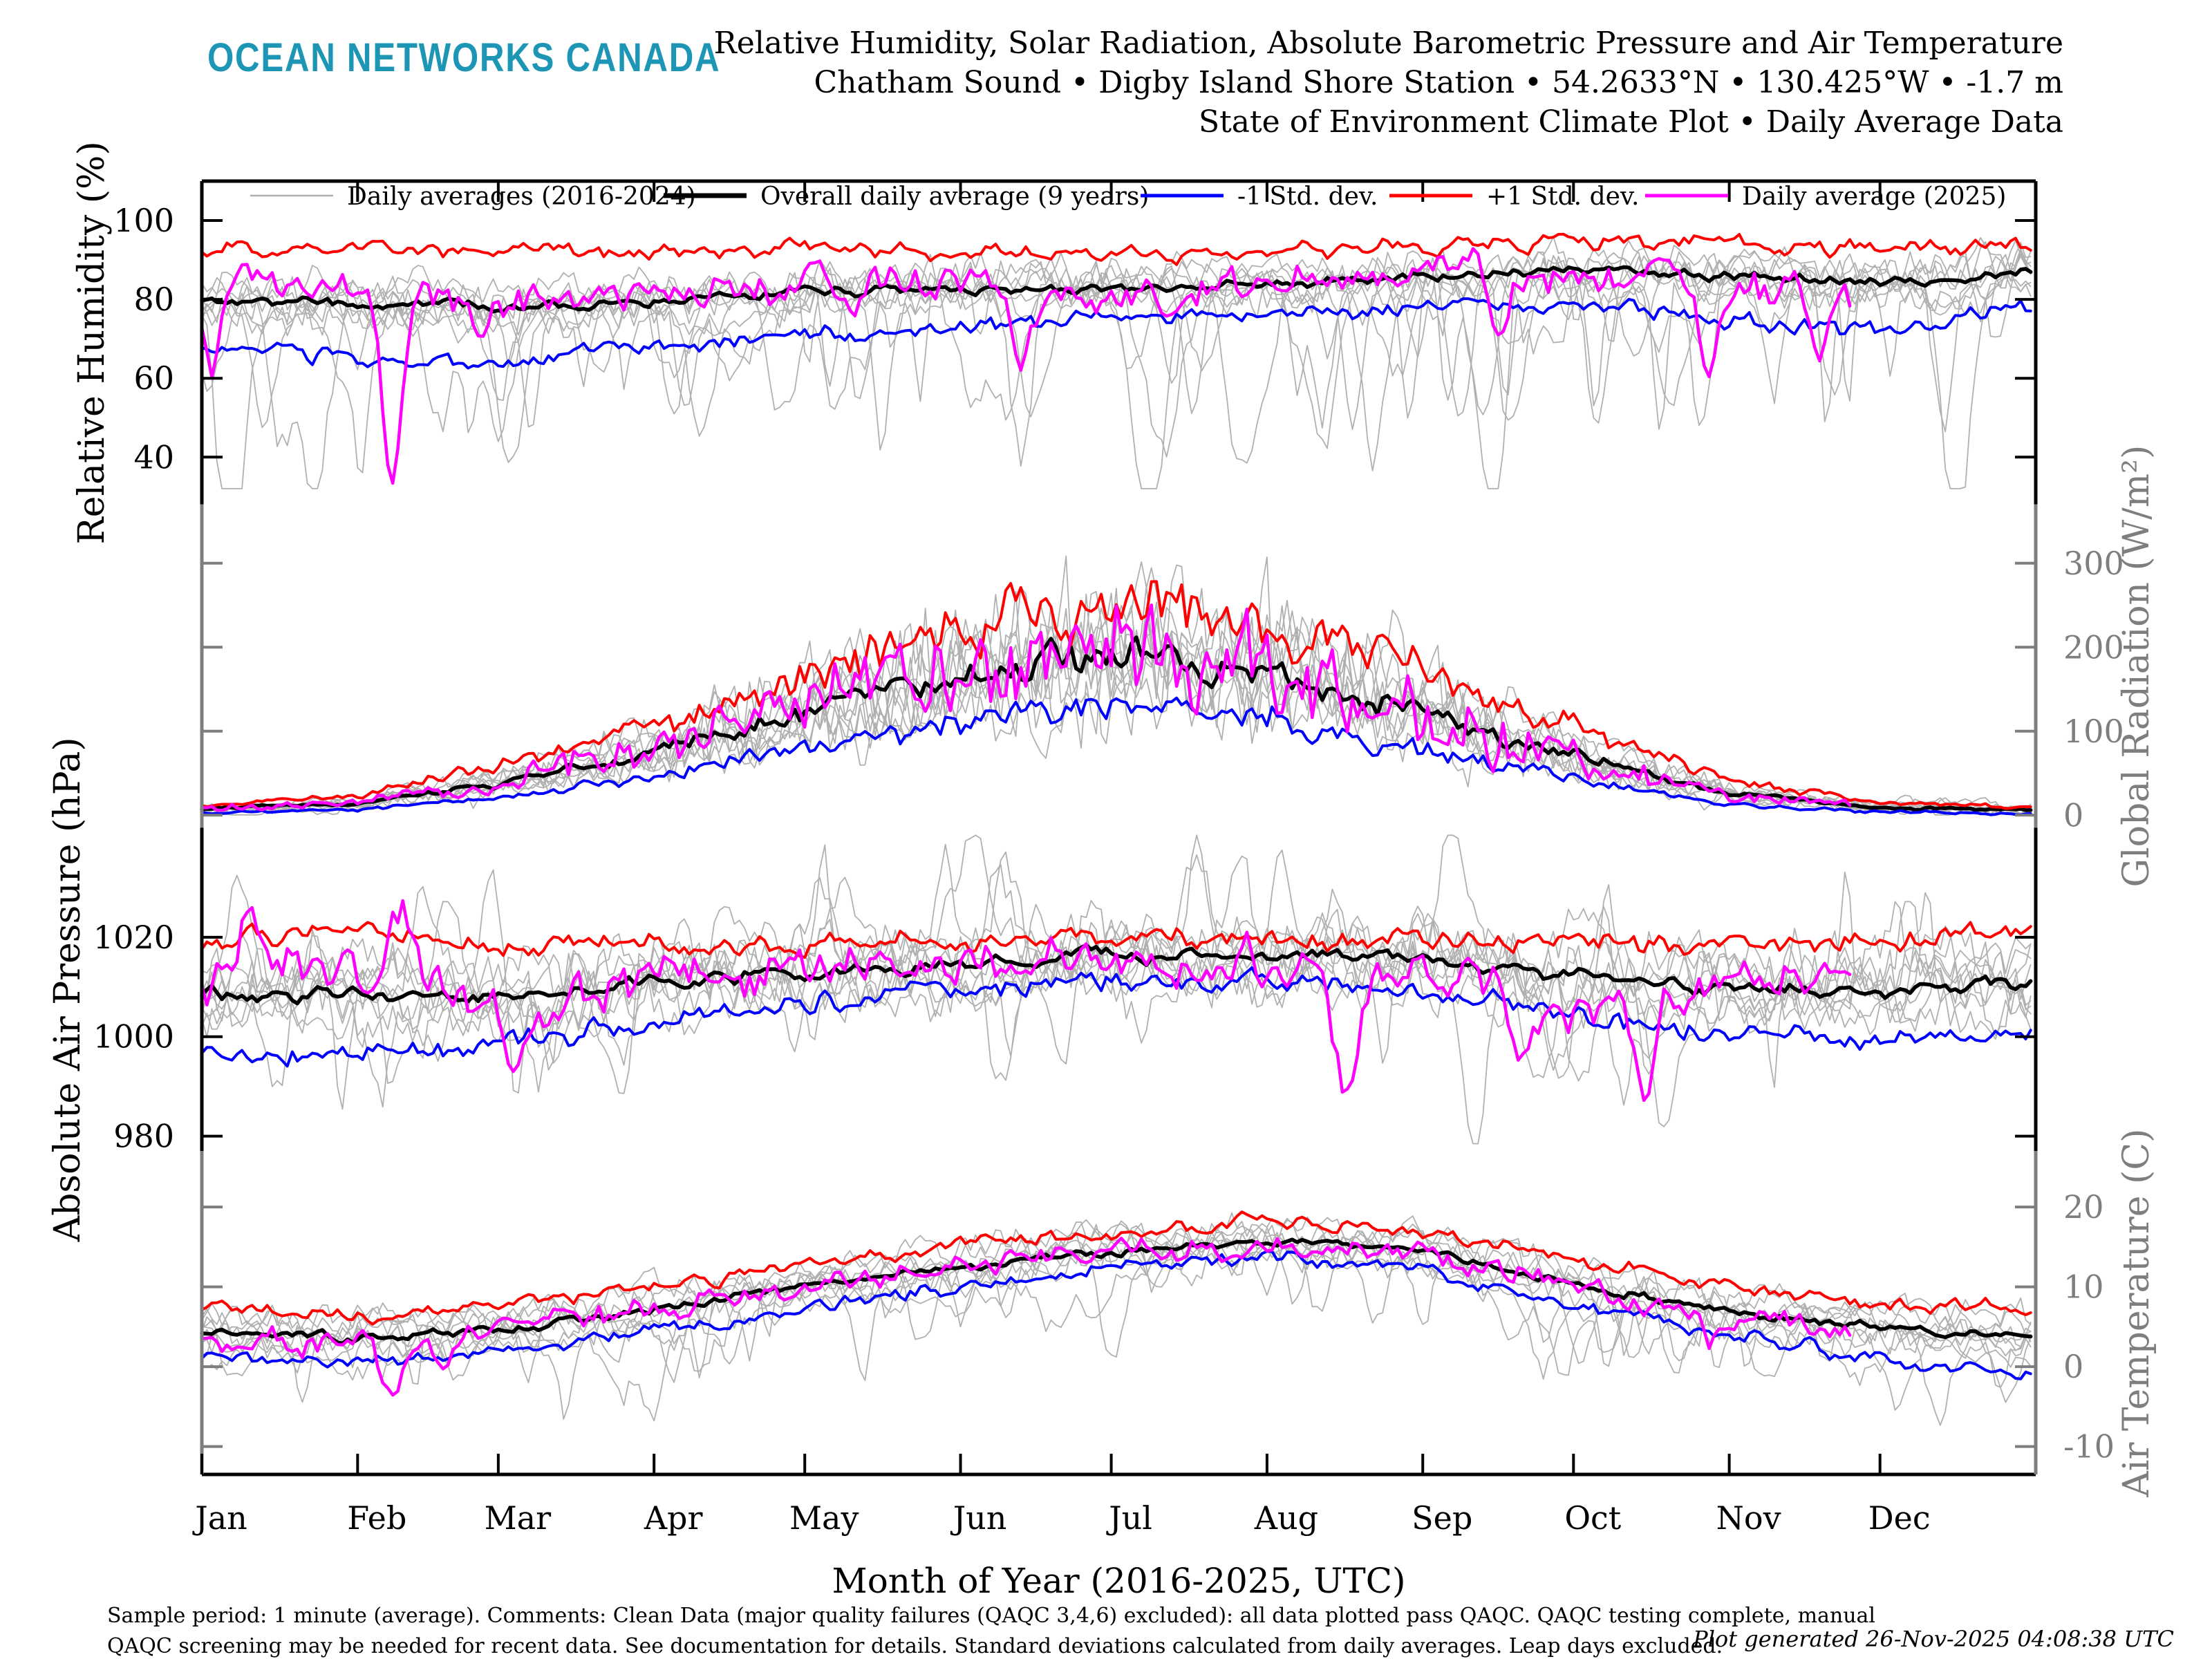 The image size is (2212, 1659). I want to click on ytick-label-rad-300: 300, so click(2093, 563).